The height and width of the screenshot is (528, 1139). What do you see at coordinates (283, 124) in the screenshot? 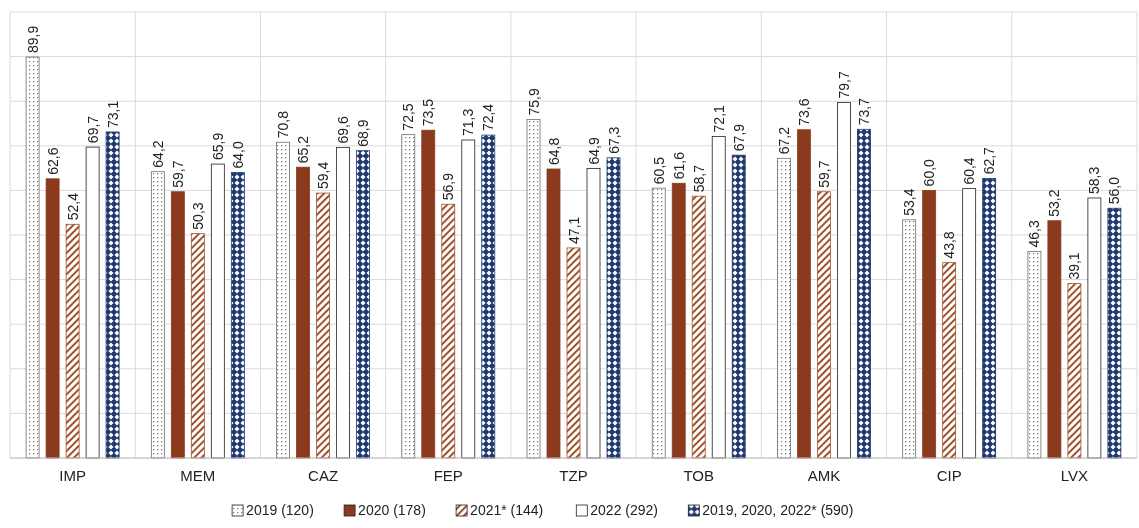
I see `data-label: 70,8` at bounding box center [283, 124].